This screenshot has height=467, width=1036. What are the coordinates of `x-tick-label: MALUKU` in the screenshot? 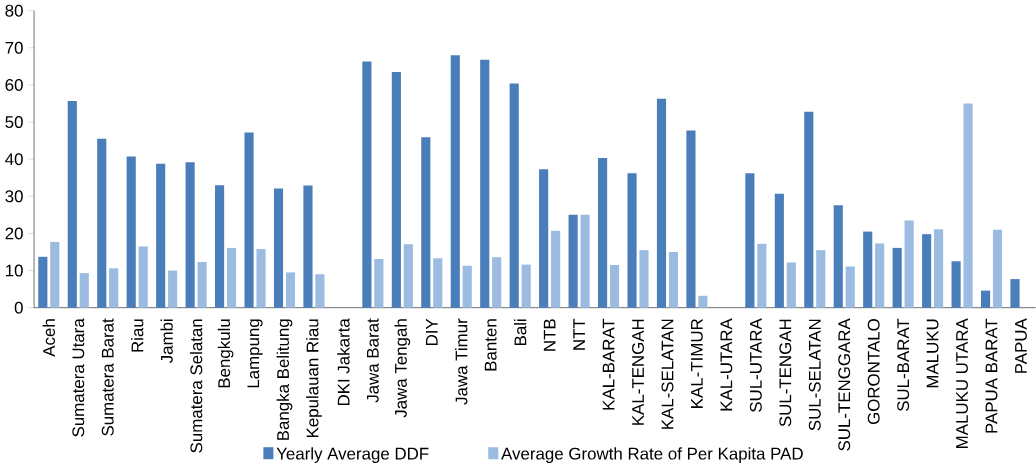 It's located at (932, 353).